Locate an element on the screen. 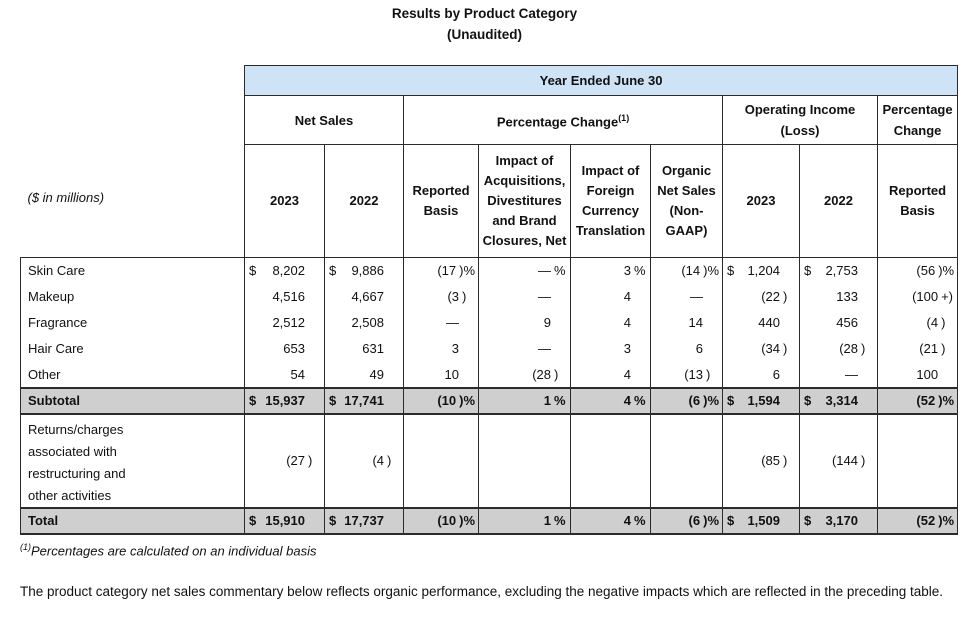 The image size is (969, 619). row-label: Skin Care is located at coordinates (132, 270).